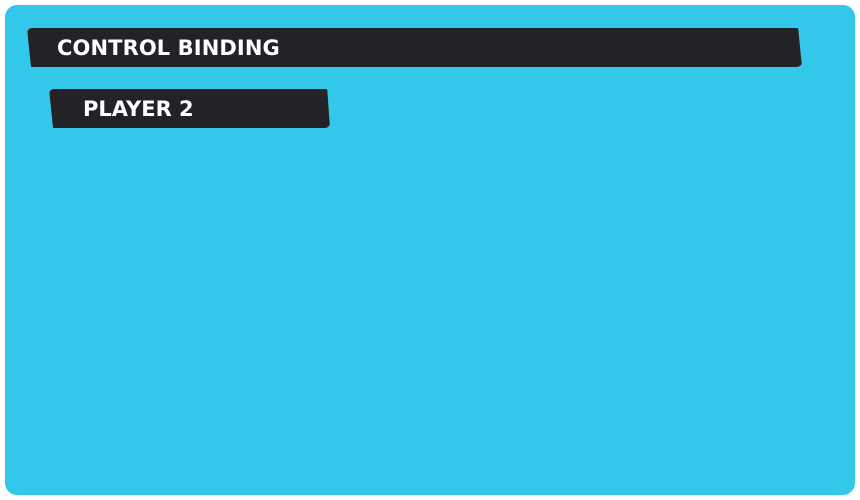  What do you see at coordinates (414, 47) in the screenshot?
I see `page-title: CONTROL BINDING` at bounding box center [414, 47].